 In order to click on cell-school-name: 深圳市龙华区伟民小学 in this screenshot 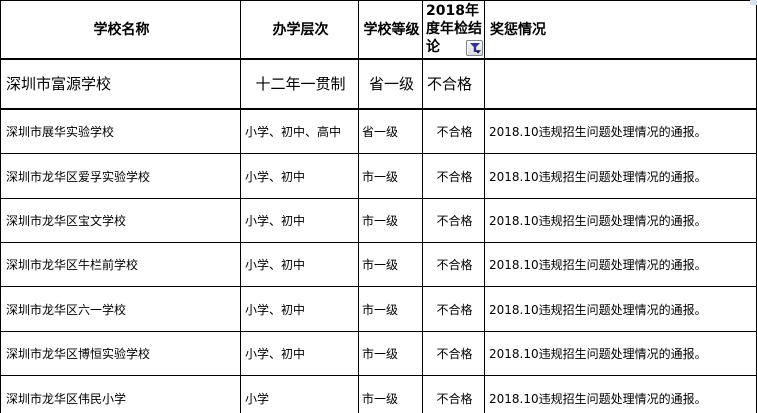, I will do `click(120, 394)`.